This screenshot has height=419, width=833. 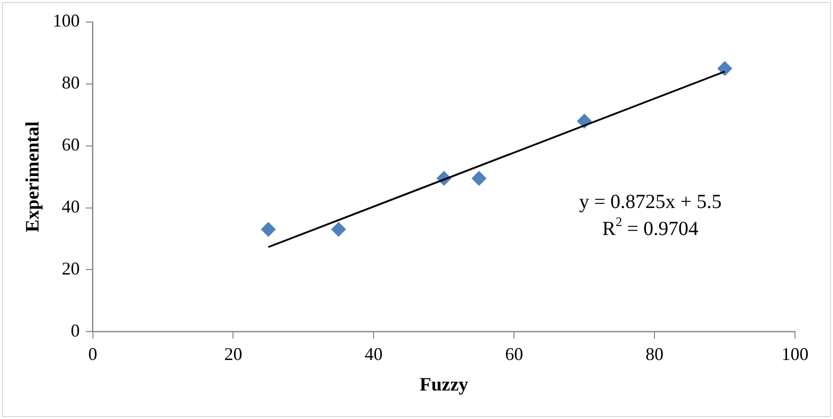 What do you see at coordinates (444, 385) in the screenshot?
I see `x-axis-title: Fuzzy` at bounding box center [444, 385].